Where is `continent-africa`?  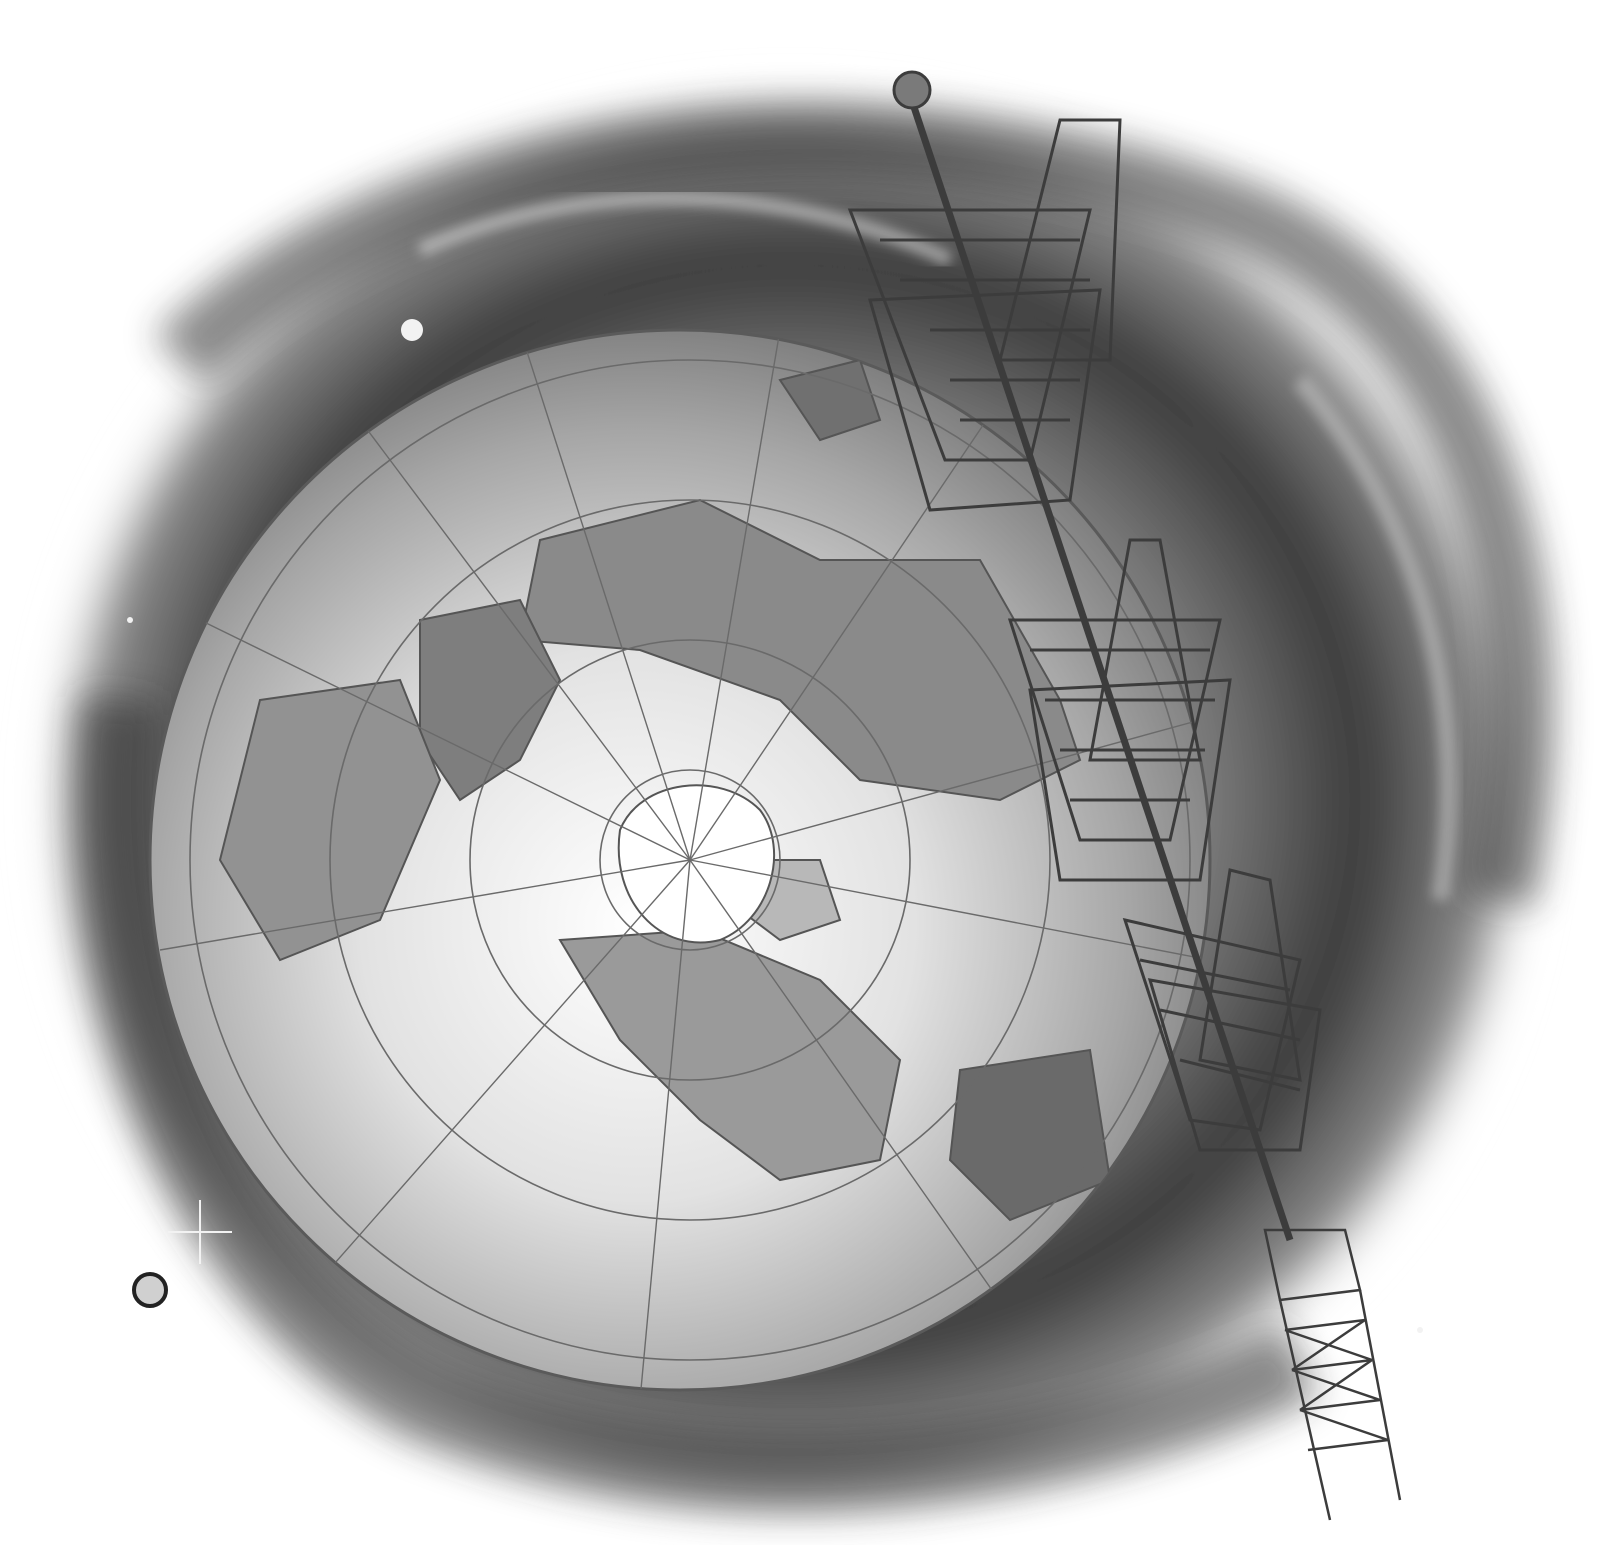 continent-africa is located at coordinates (330, 820).